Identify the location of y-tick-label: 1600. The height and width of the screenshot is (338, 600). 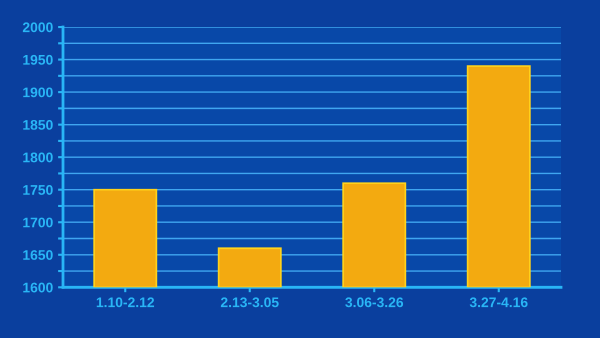
(38, 287).